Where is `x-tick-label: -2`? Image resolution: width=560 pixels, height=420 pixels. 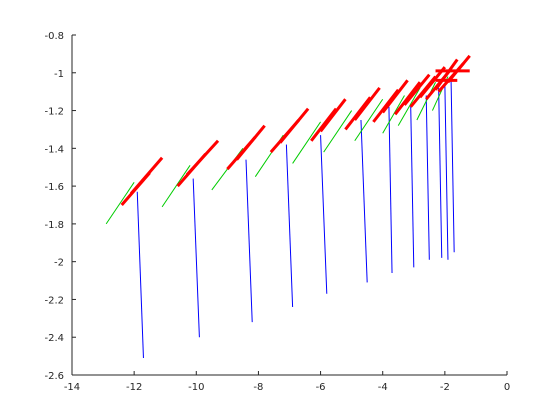
x-tick-label: -2 is located at coordinates (445, 387).